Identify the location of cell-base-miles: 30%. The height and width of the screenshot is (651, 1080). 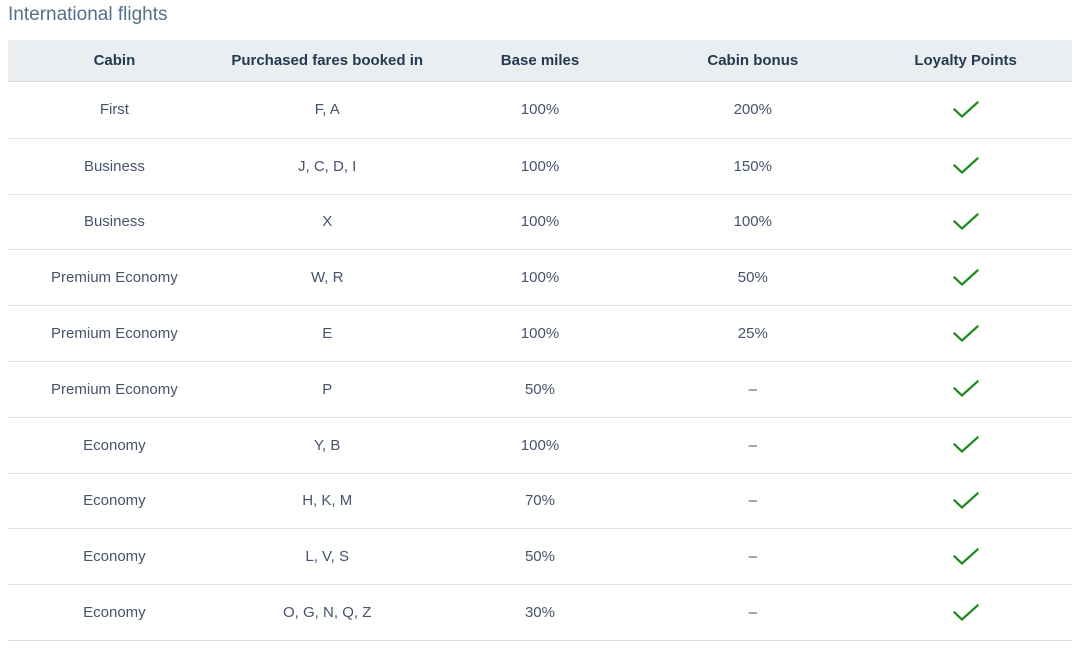
(539, 613).